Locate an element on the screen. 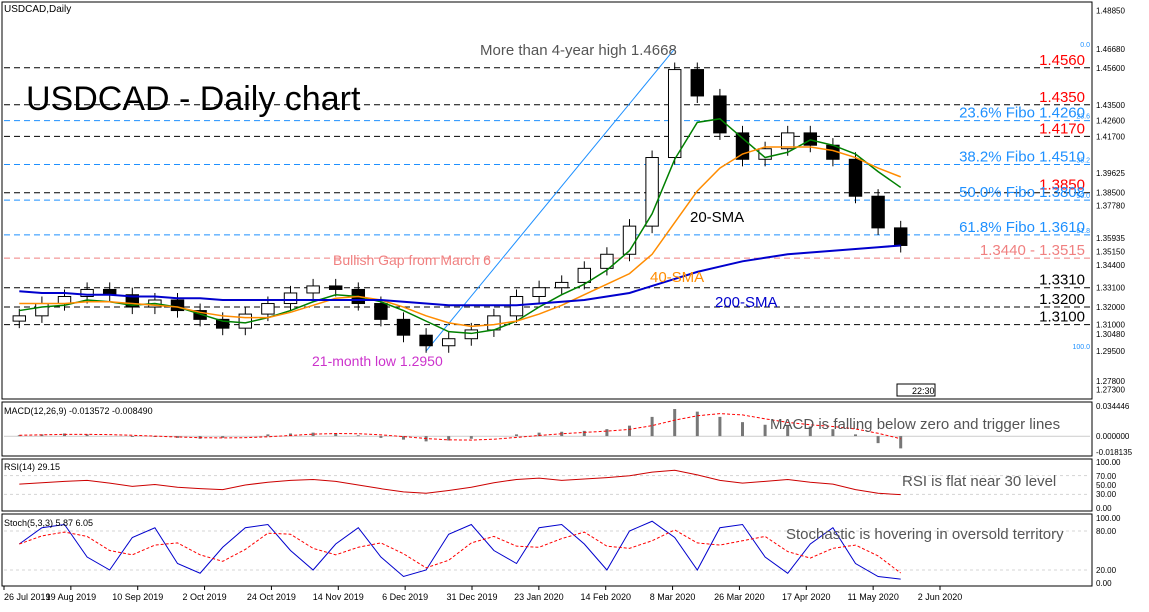 This screenshot has width=1149, height=612. y-tick-label: 1.27800 is located at coordinates (1110, 381).